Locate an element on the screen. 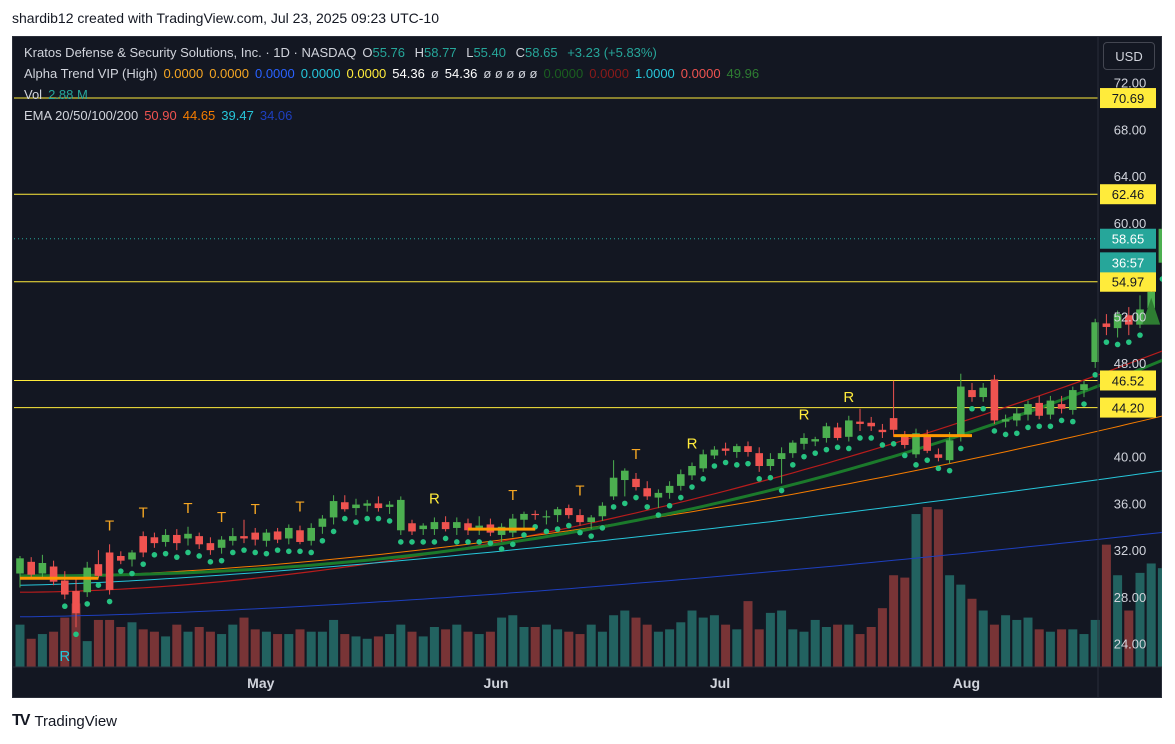 This screenshot has height=744, width=1175. level-tag is located at coordinates (1128, 194).